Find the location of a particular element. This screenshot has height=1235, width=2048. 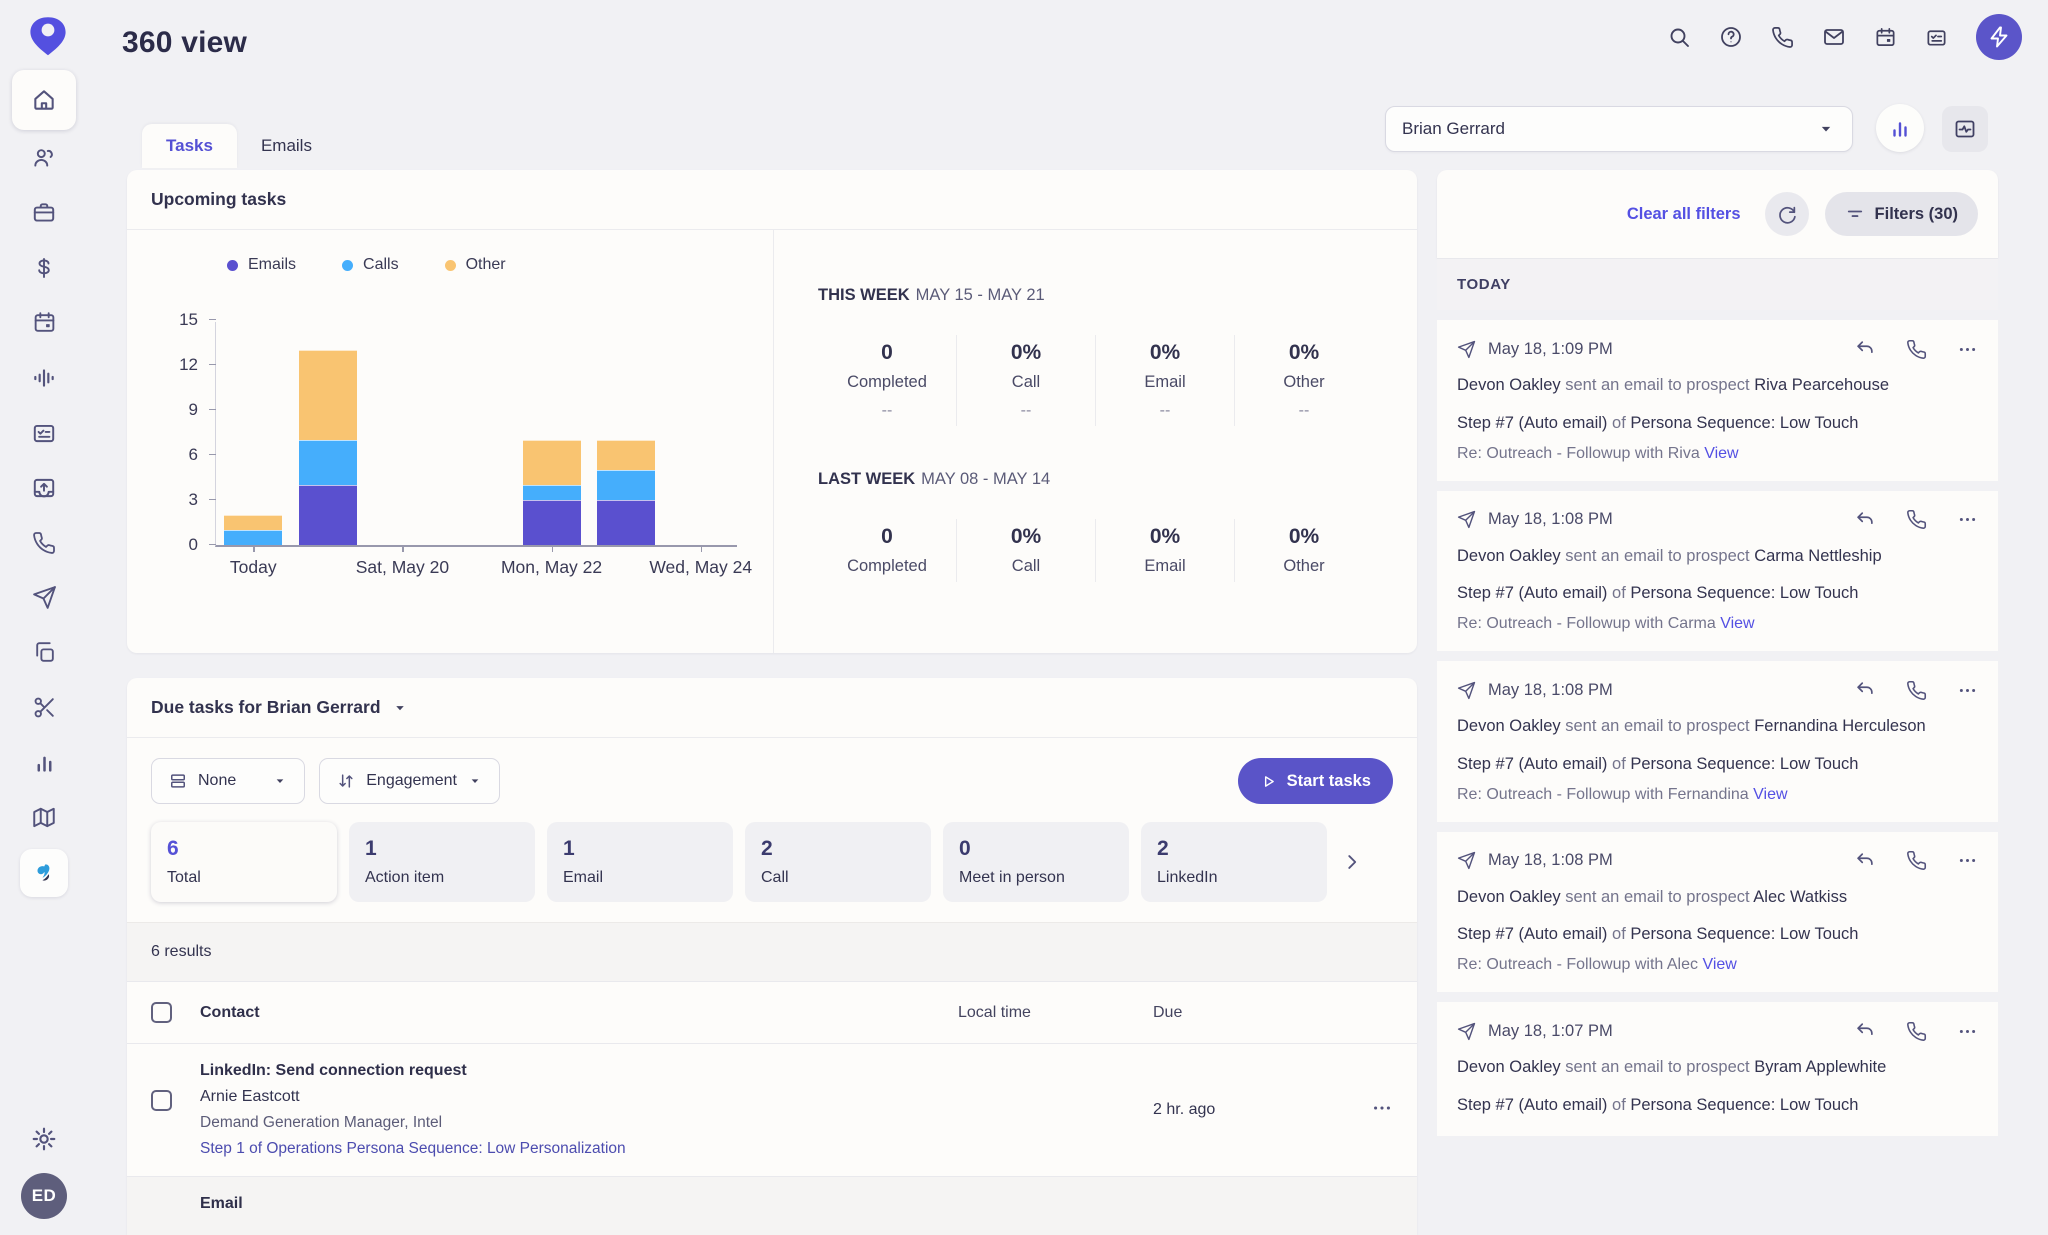

person-selector-dropdown: Brian Gerrard is located at coordinates (1619, 129).